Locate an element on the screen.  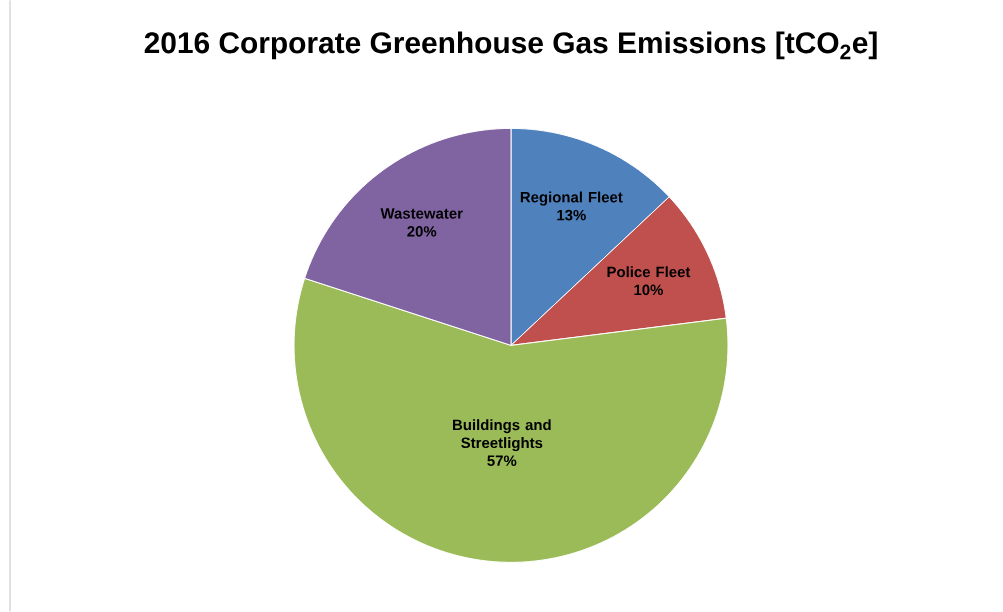
slice-label: Buildings and Streetlights is located at coordinates (502, 435).